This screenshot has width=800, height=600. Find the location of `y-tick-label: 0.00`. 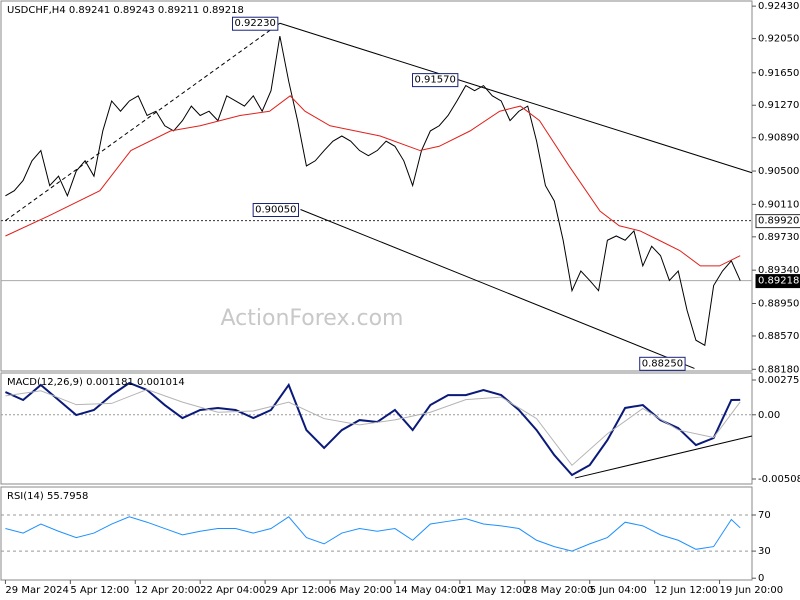

y-tick-label: 0.00 is located at coordinates (769, 415).